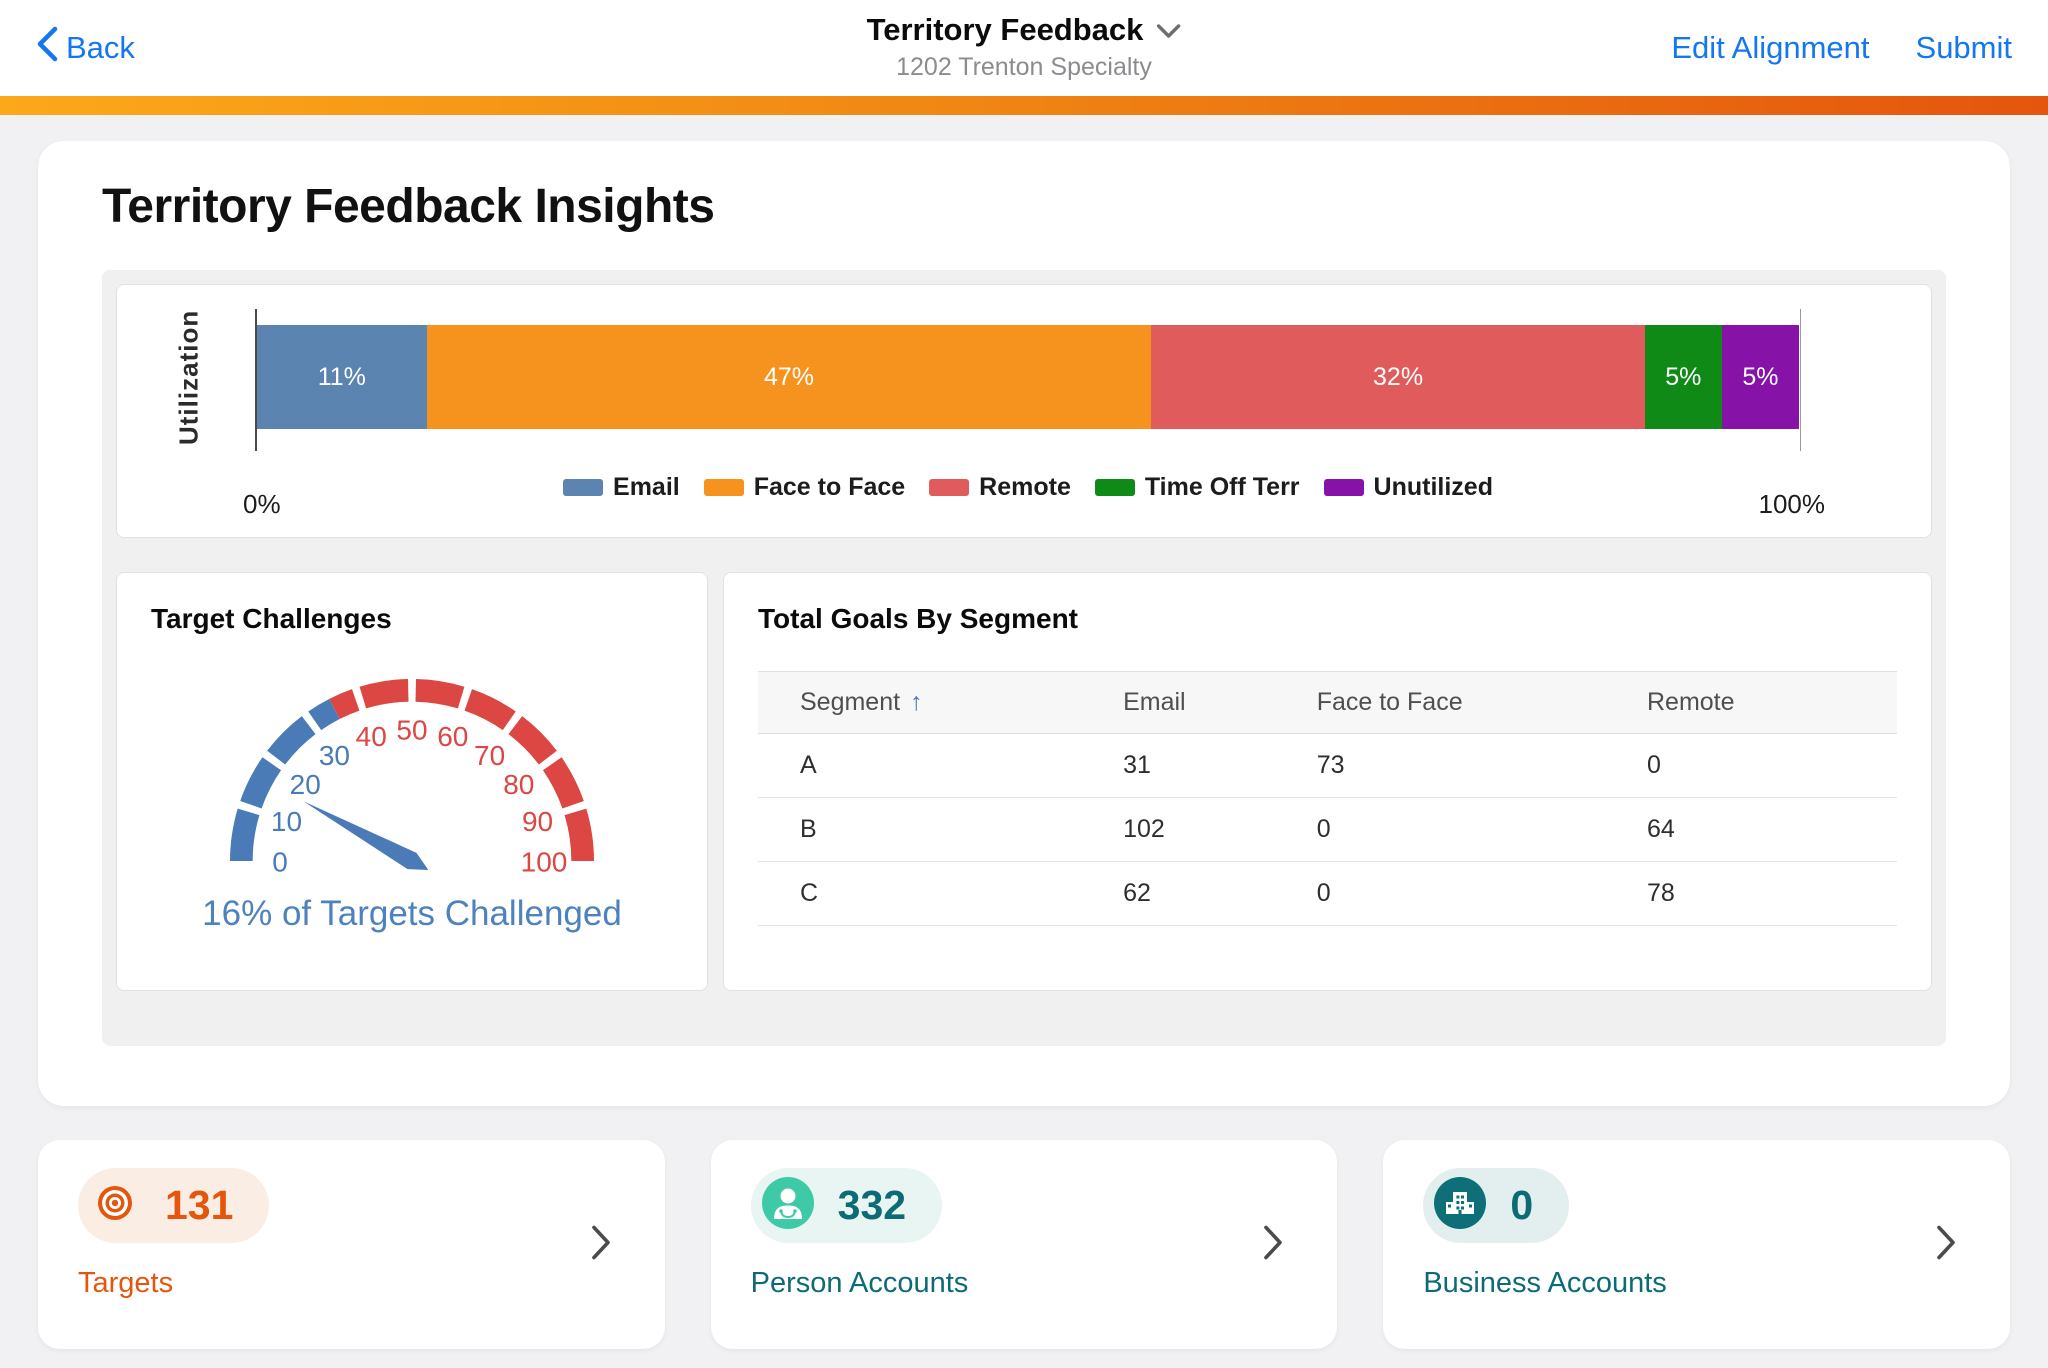 Image resolution: width=2048 pixels, height=1368 pixels. I want to click on person-accounts-card: 332 Person Accounts, so click(1024, 1244).